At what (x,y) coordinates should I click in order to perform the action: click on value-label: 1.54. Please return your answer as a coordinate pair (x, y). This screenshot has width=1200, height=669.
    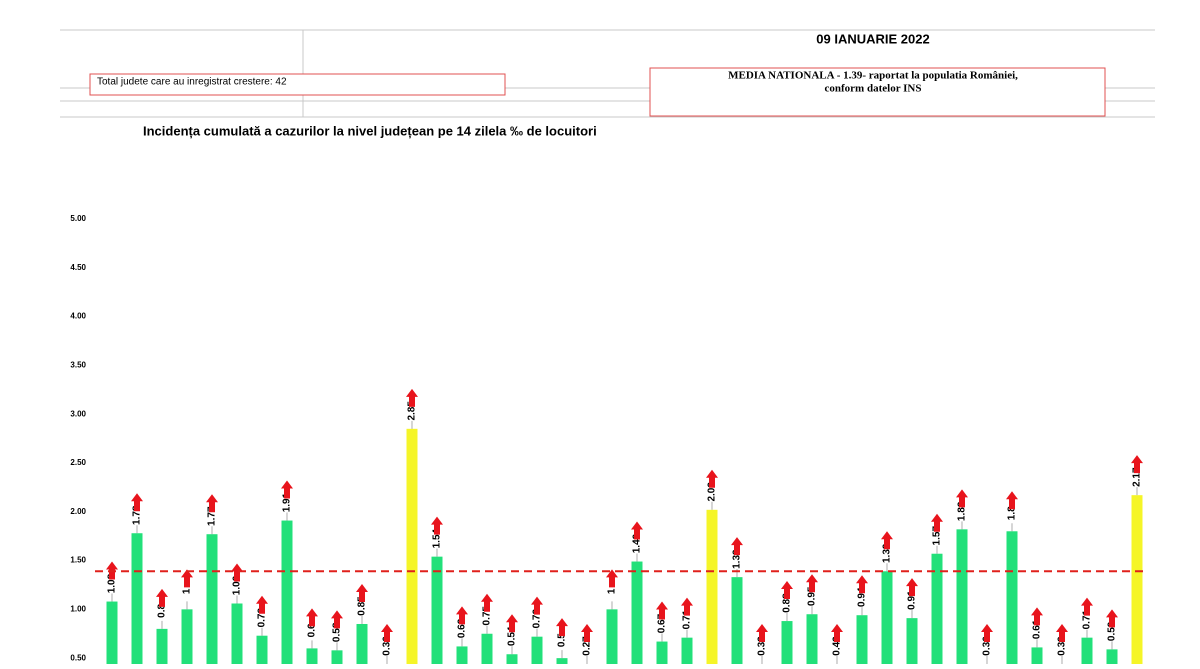
    Looking at the image, I should click on (437, 538).